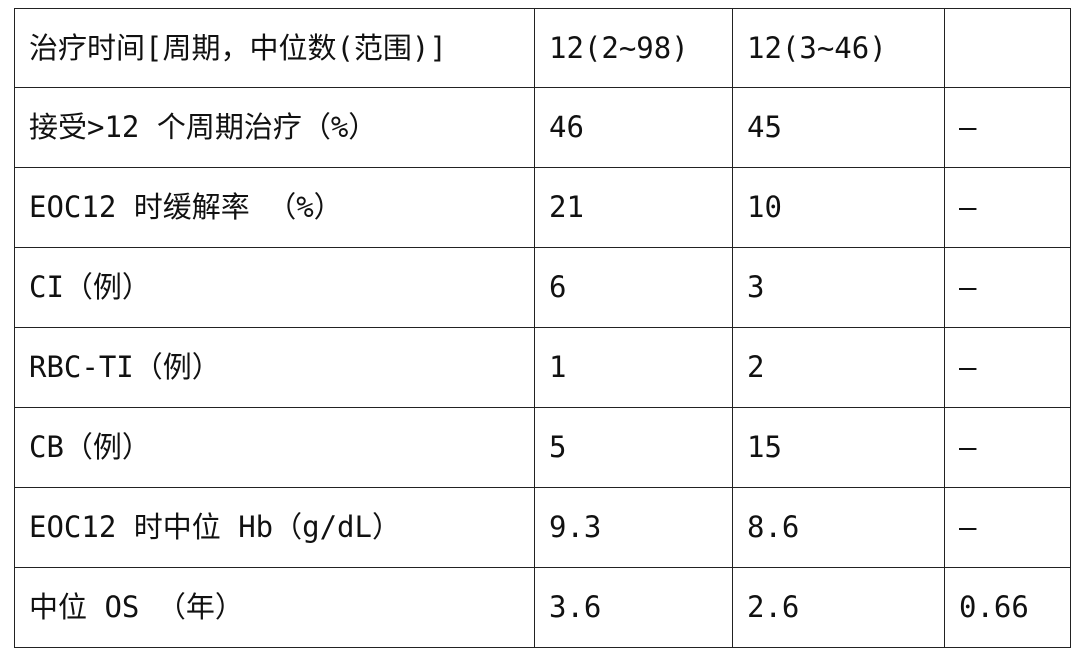 This screenshot has width=1080, height=666. Describe the element at coordinates (838, 127) in the screenshot. I see `group-b-value: 45` at that location.